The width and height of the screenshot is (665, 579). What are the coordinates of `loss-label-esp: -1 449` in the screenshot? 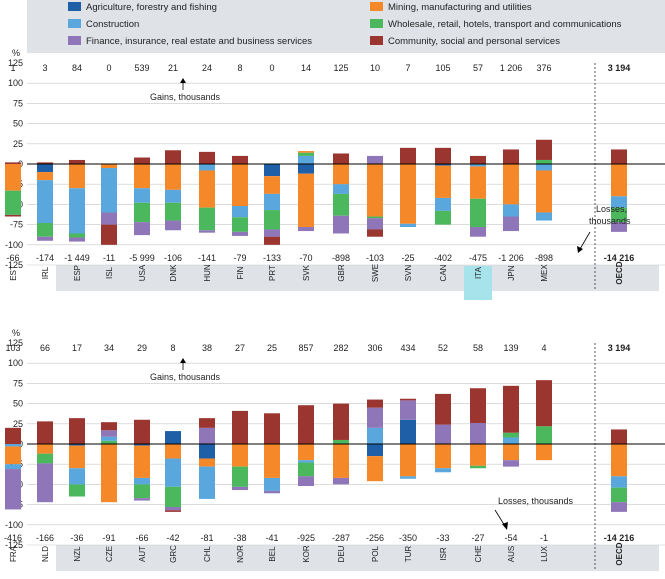 It's located at (77, 258).